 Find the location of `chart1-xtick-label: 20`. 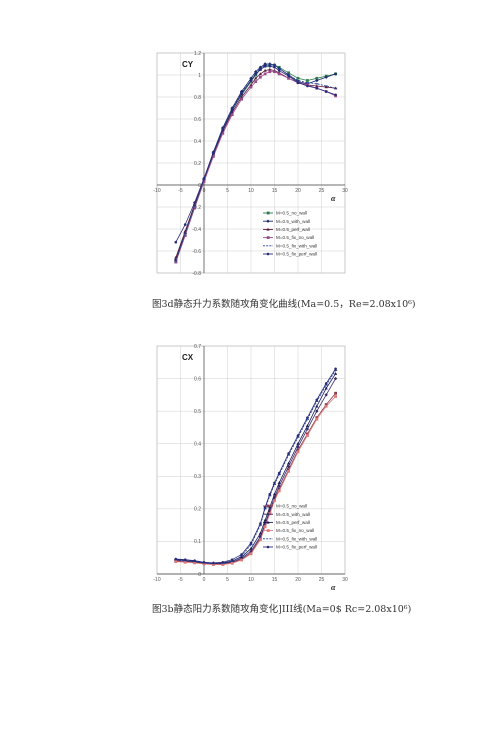

chart1-xtick-label: 20 is located at coordinates (298, 191).